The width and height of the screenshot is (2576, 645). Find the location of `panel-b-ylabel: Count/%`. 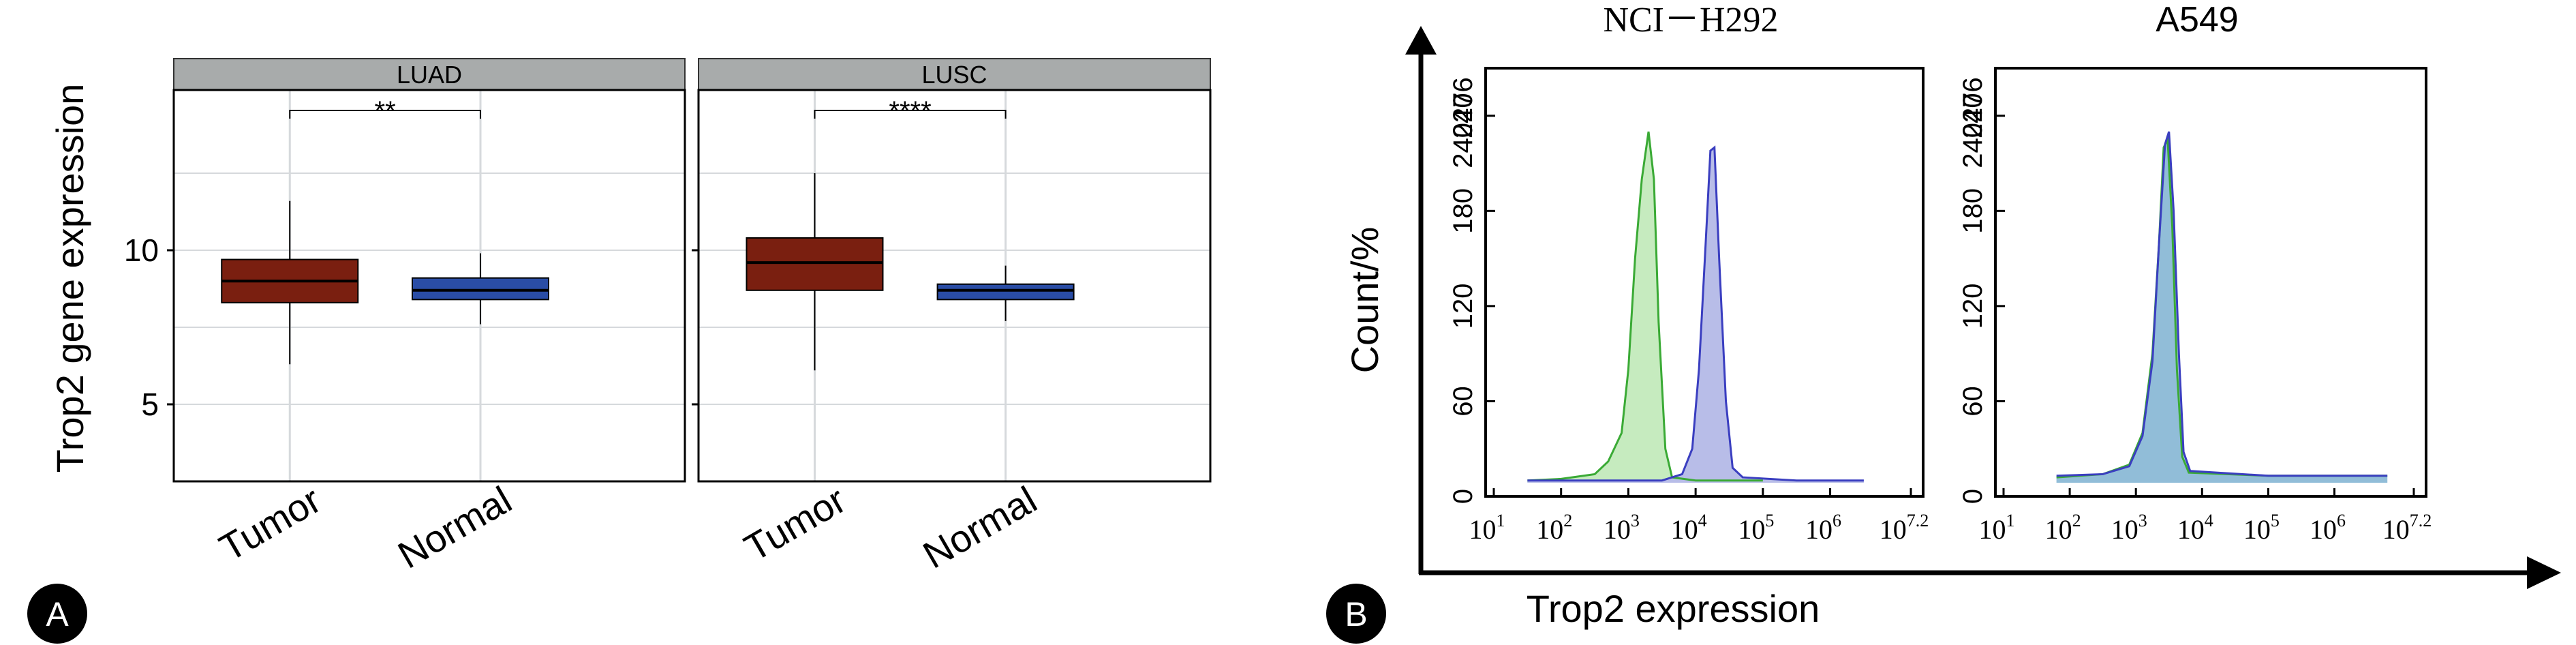

panel-b-ylabel: Count/% is located at coordinates (1364, 300).